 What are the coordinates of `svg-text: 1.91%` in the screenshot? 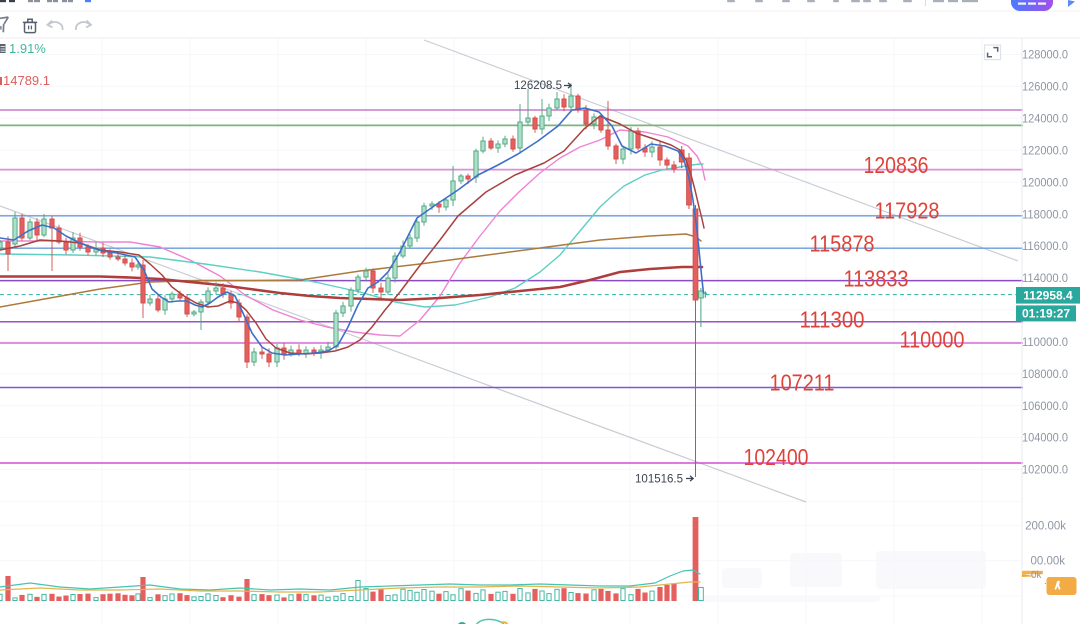 It's located at (27, 48).